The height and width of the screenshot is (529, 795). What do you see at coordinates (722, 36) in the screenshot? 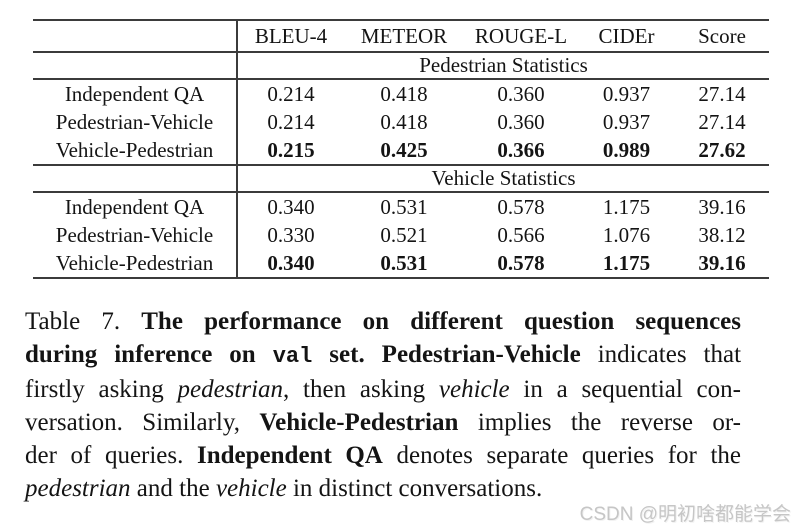
I see `column-header-score: Score` at bounding box center [722, 36].